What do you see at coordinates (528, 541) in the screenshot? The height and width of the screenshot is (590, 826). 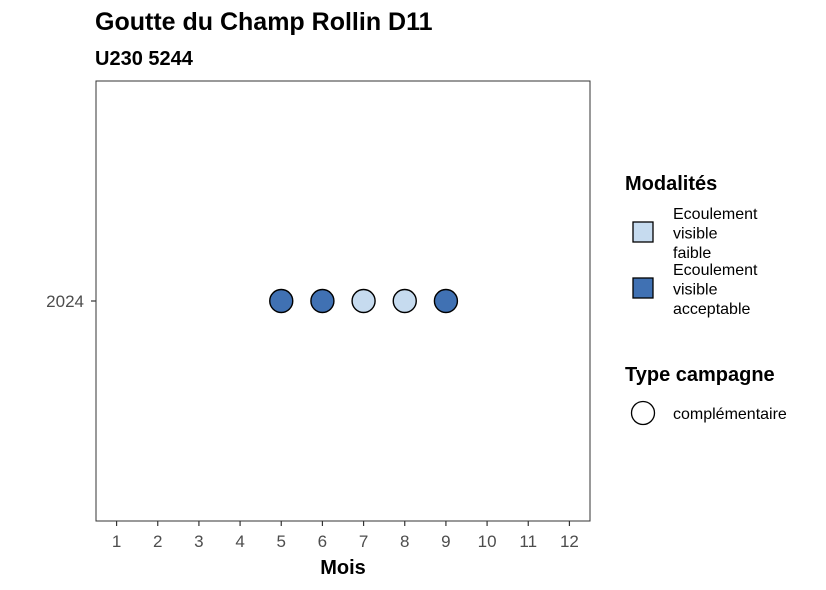 I see `x-tick-label: 11` at bounding box center [528, 541].